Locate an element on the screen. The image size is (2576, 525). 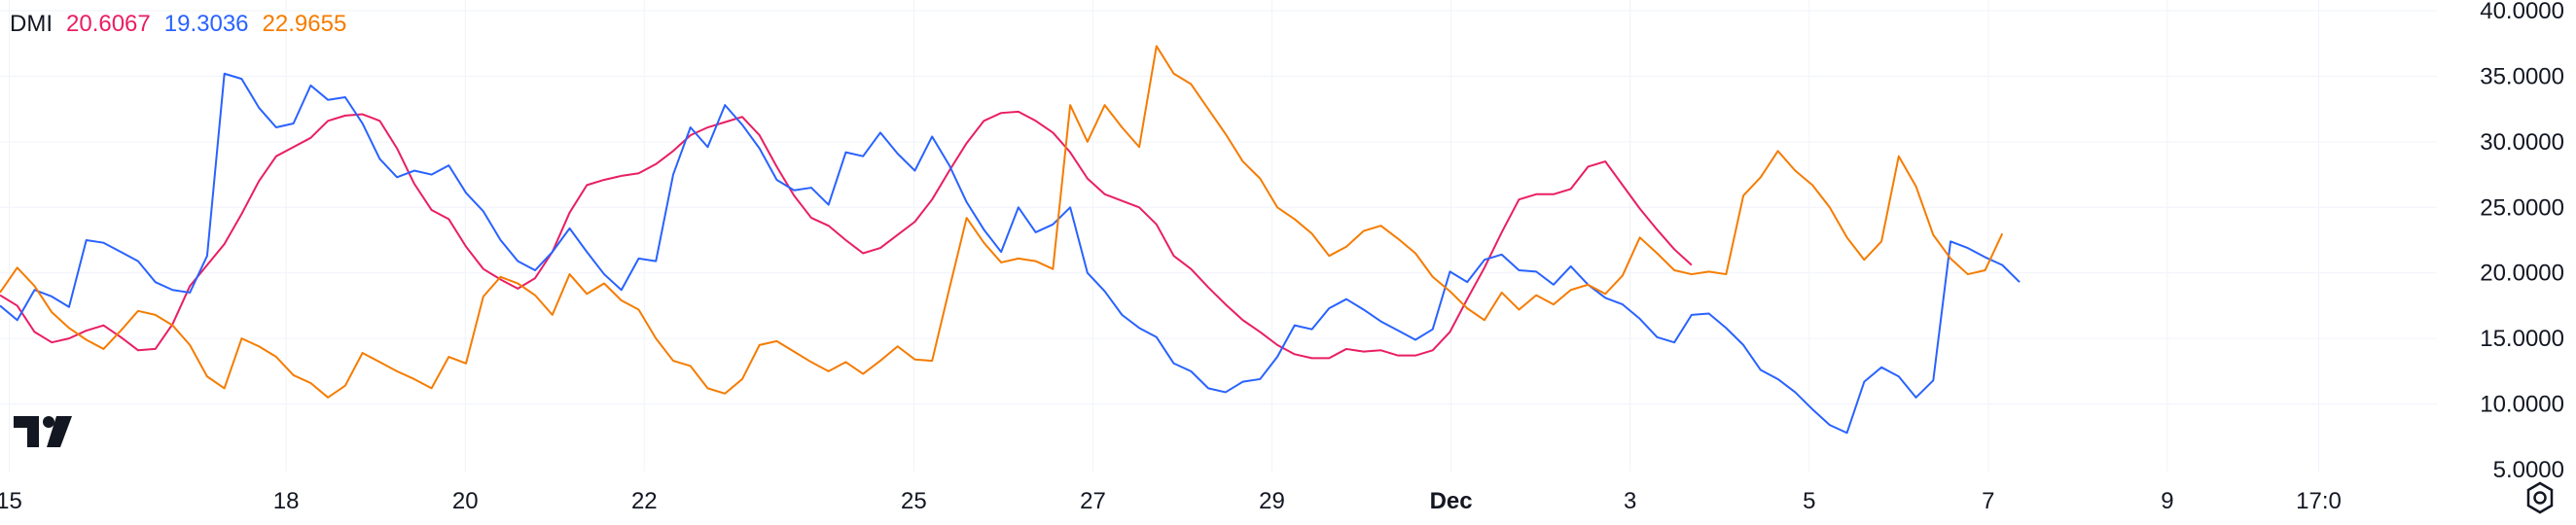
x-tick-label: 17:0 is located at coordinates (2319, 501).